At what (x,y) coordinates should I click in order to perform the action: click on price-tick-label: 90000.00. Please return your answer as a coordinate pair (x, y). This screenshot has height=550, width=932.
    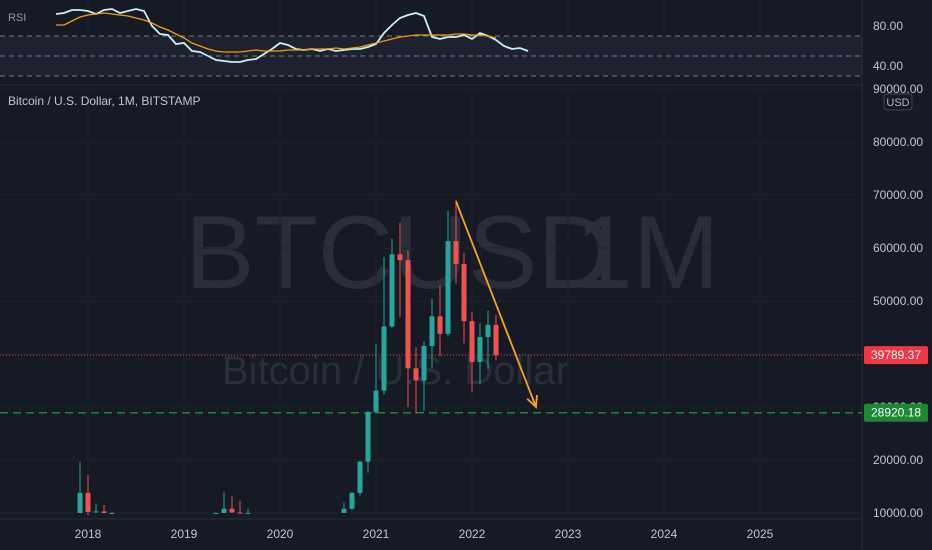
    Looking at the image, I should click on (898, 89).